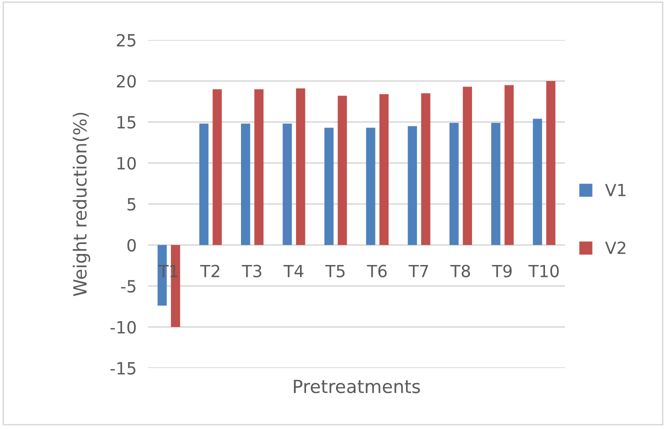 The width and height of the screenshot is (666, 429). I want to click on y-tick-label: 25, so click(126, 40).